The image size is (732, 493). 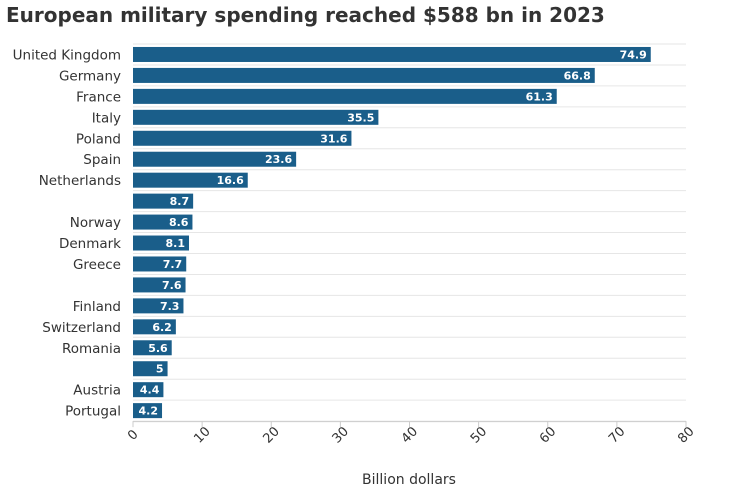 What do you see at coordinates (98, 139) in the screenshot?
I see `category-label: Poland` at bounding box center [98, 139].